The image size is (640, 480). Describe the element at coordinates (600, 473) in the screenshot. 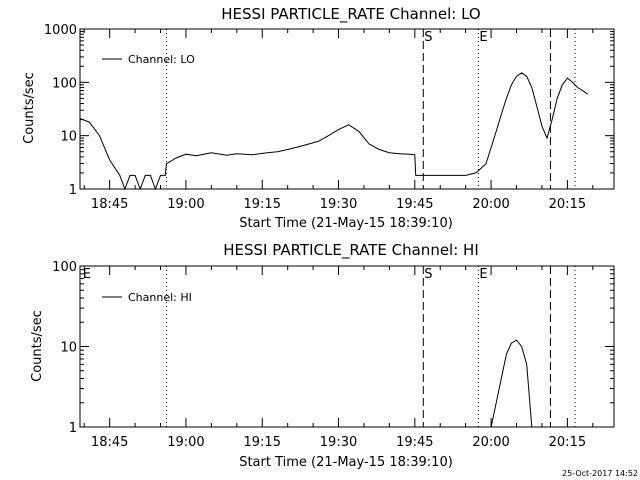

I see `footer-timestamp: 25-Oct-2017 14:52` at that location.